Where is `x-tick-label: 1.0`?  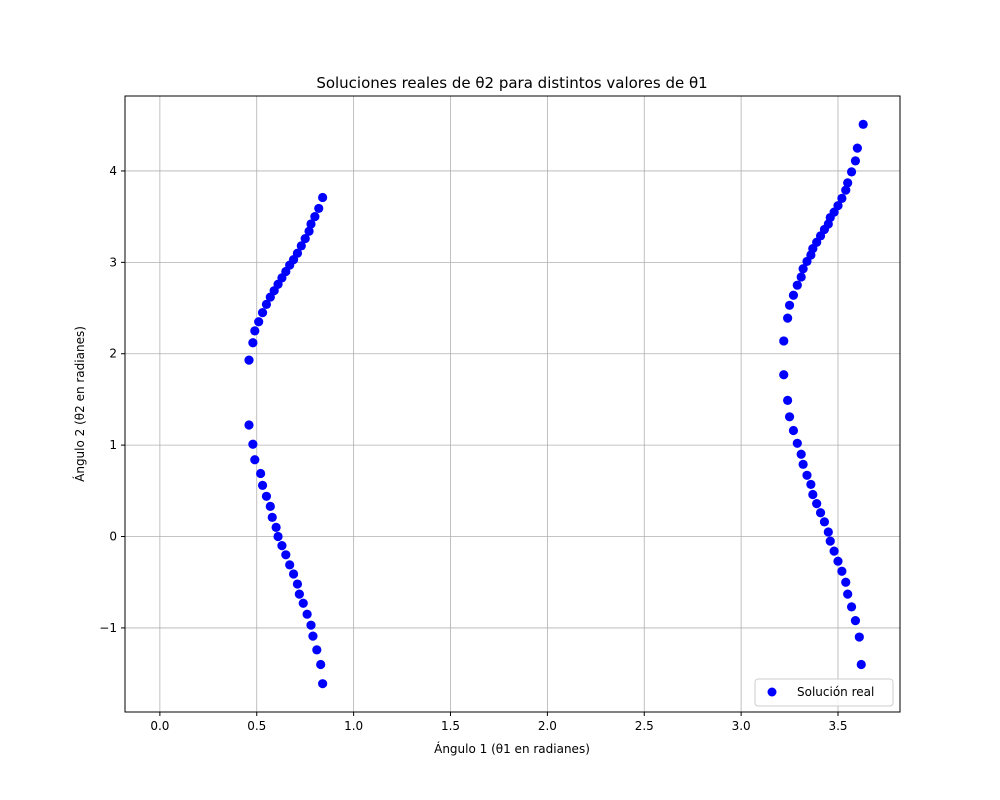
x-tick-label: 1.0 is located at coordinates (353, 726).